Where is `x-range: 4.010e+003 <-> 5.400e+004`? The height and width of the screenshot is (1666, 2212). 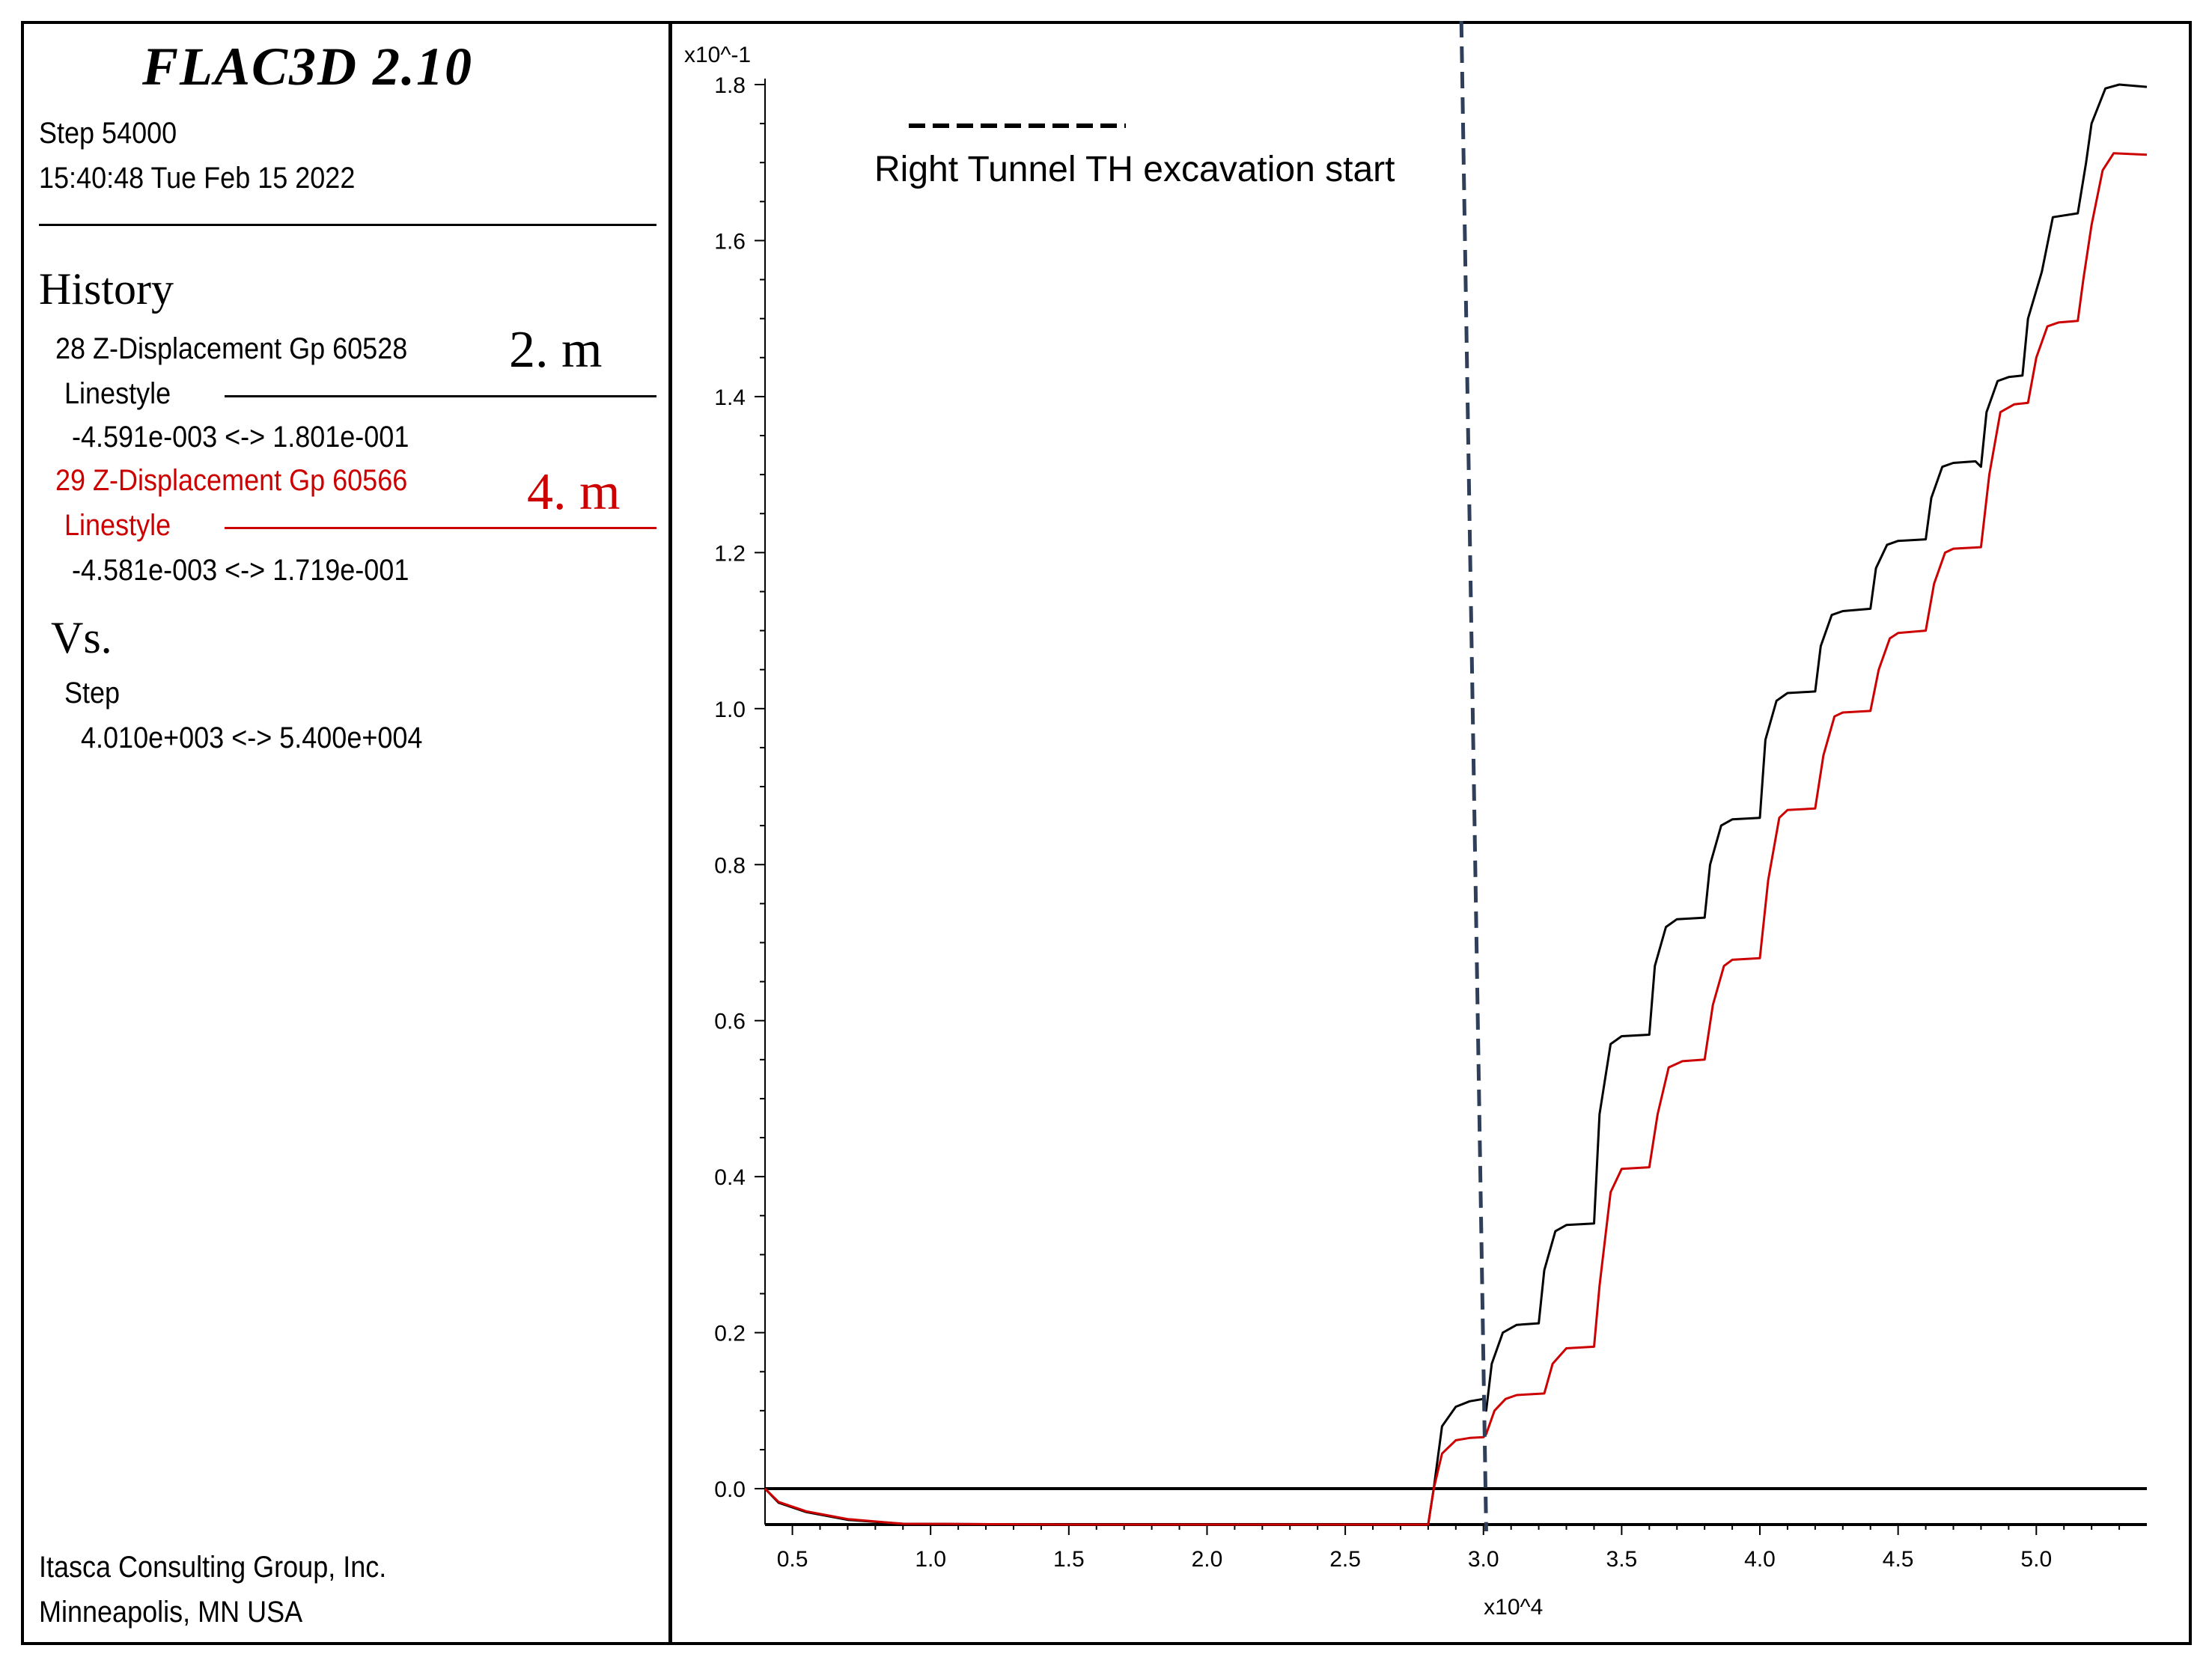
x-range: 4.010e+003 <-> 5.400e+004 is located at coordinates (252, 737).